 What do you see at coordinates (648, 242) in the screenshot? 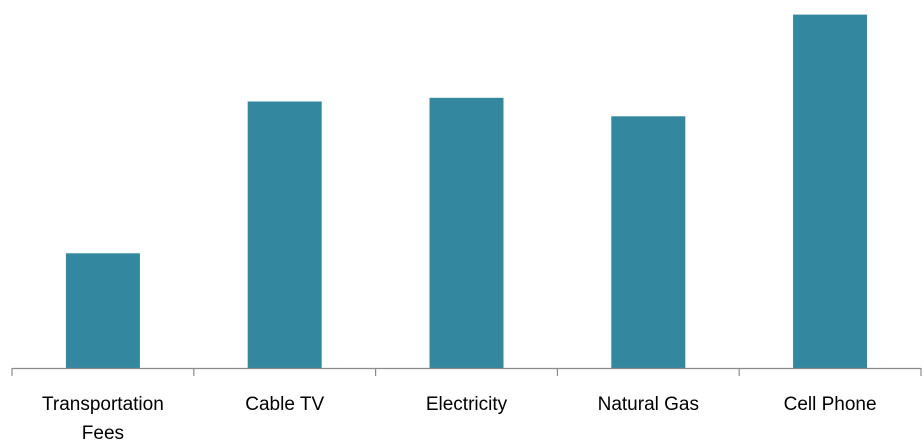
I see `bar-natural-gas` at bounding box center [648, 242].